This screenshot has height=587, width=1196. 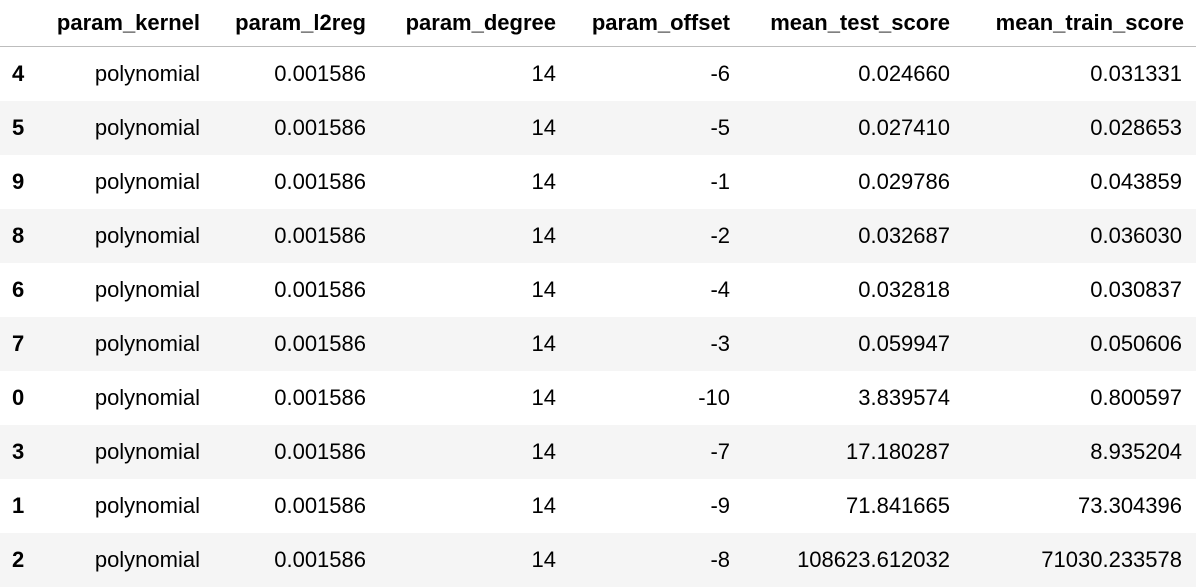 I want to click on index-column-header, so click(x=22, y=23).